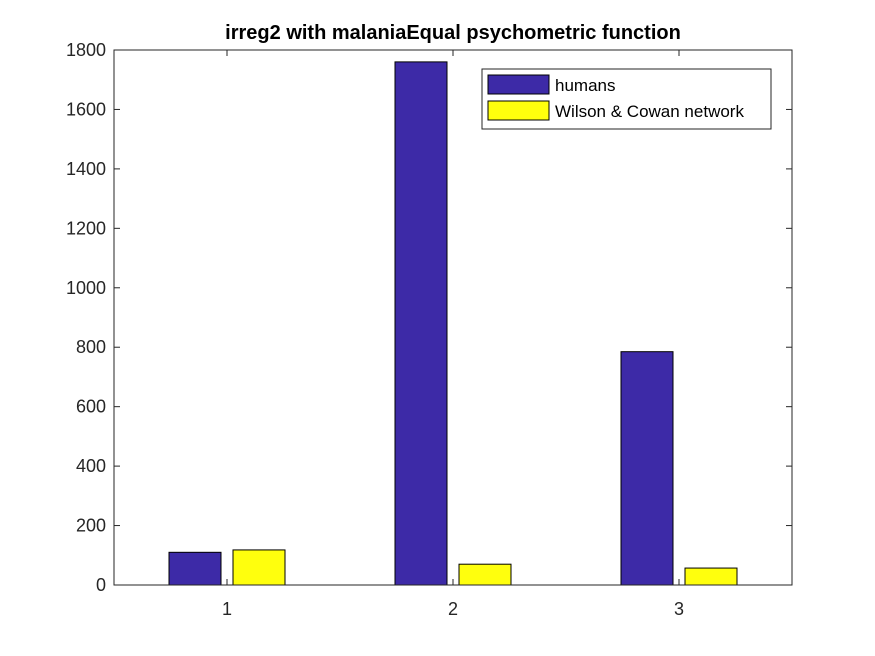 The width and height of the screenshot is (875, 656). I want to click on legend: humans Wilson & Cowan network, so click(626, 99).